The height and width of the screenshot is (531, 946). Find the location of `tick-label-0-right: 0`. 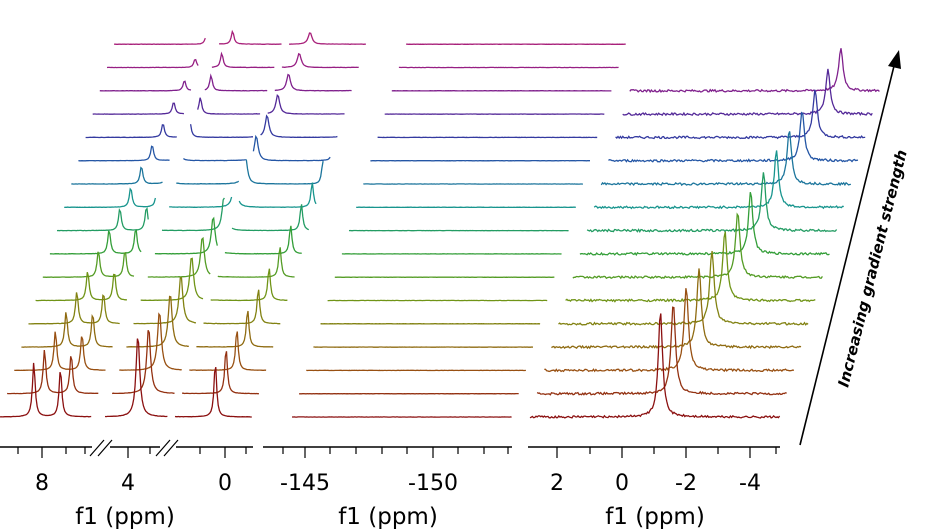

tick-label-0-right: 0 is located at coordinates (622, 483).